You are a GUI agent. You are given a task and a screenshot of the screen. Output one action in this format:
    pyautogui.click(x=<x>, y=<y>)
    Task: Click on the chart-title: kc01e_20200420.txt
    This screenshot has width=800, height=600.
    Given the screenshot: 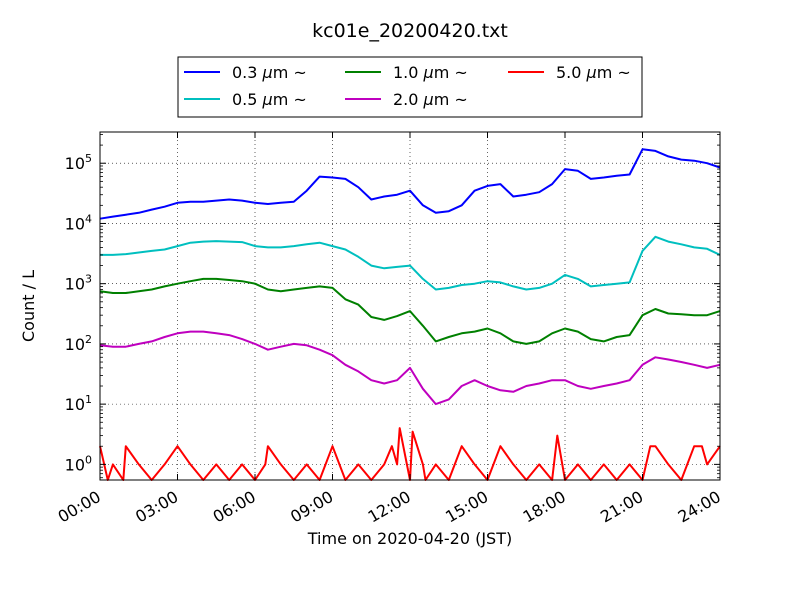 What is the action you would take?
    pyautogui.click(x=410, y=31)
    